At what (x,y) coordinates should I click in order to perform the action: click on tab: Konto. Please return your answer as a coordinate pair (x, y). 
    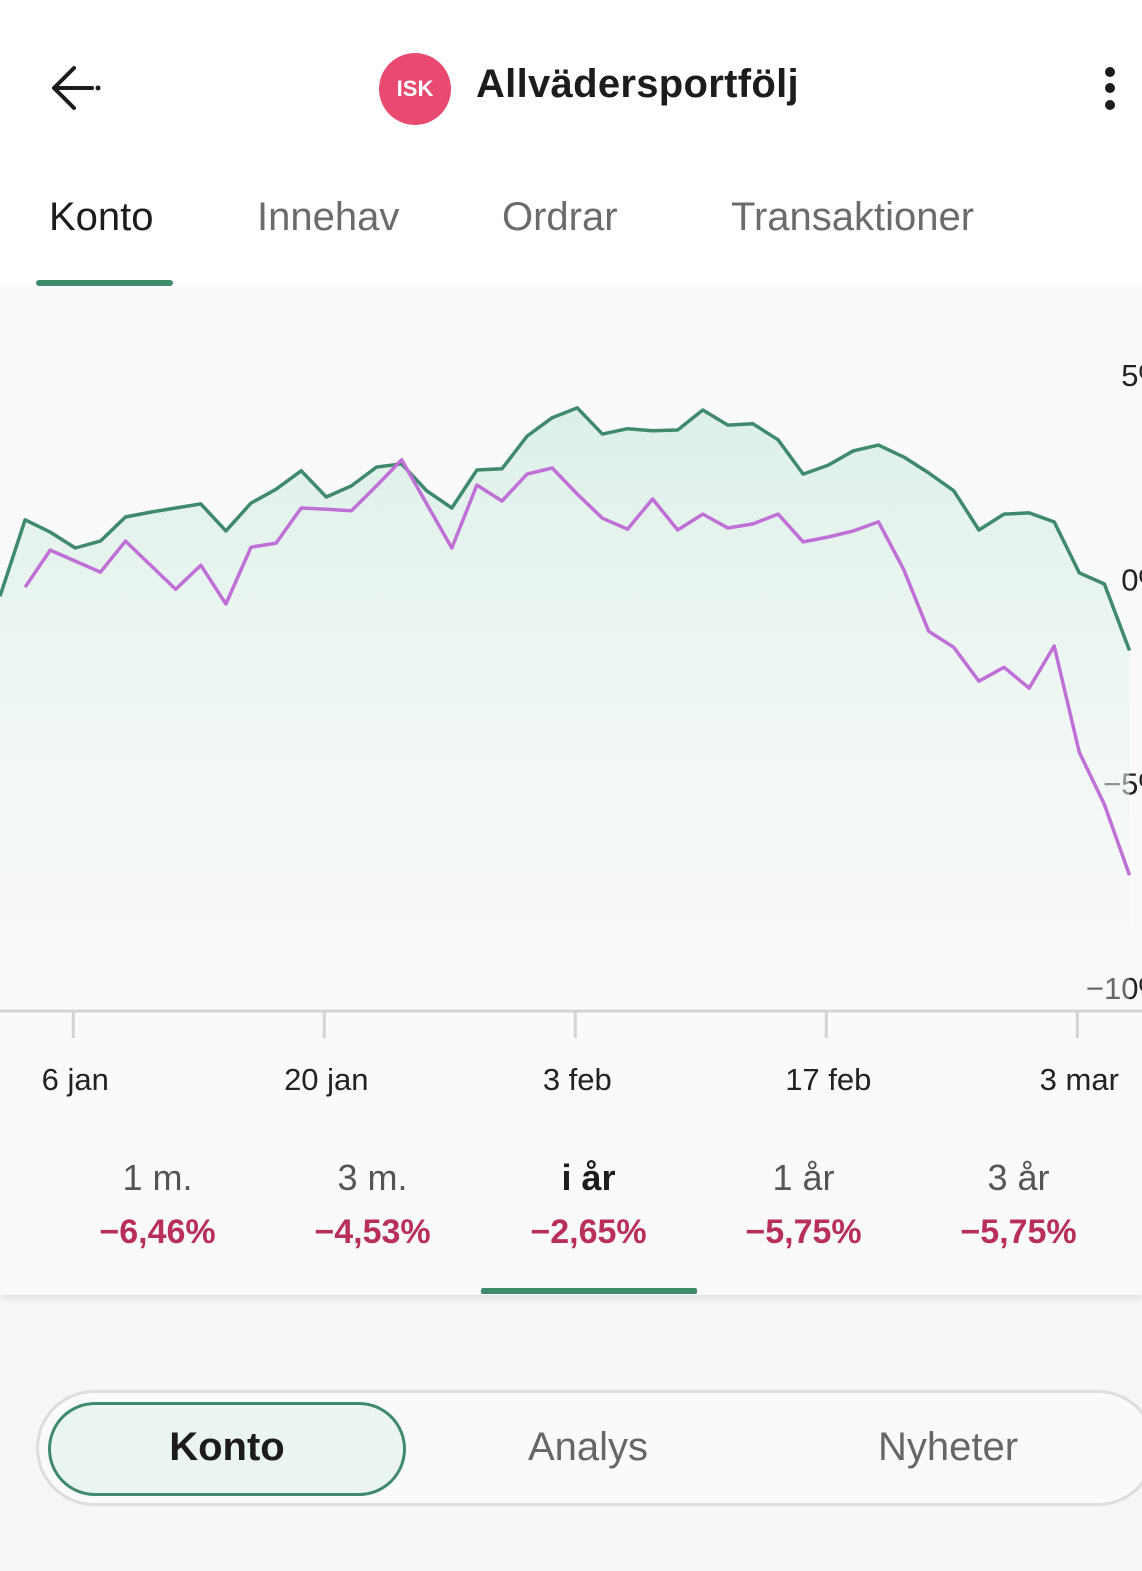
    Looking at the image, I should click on (101, 217).